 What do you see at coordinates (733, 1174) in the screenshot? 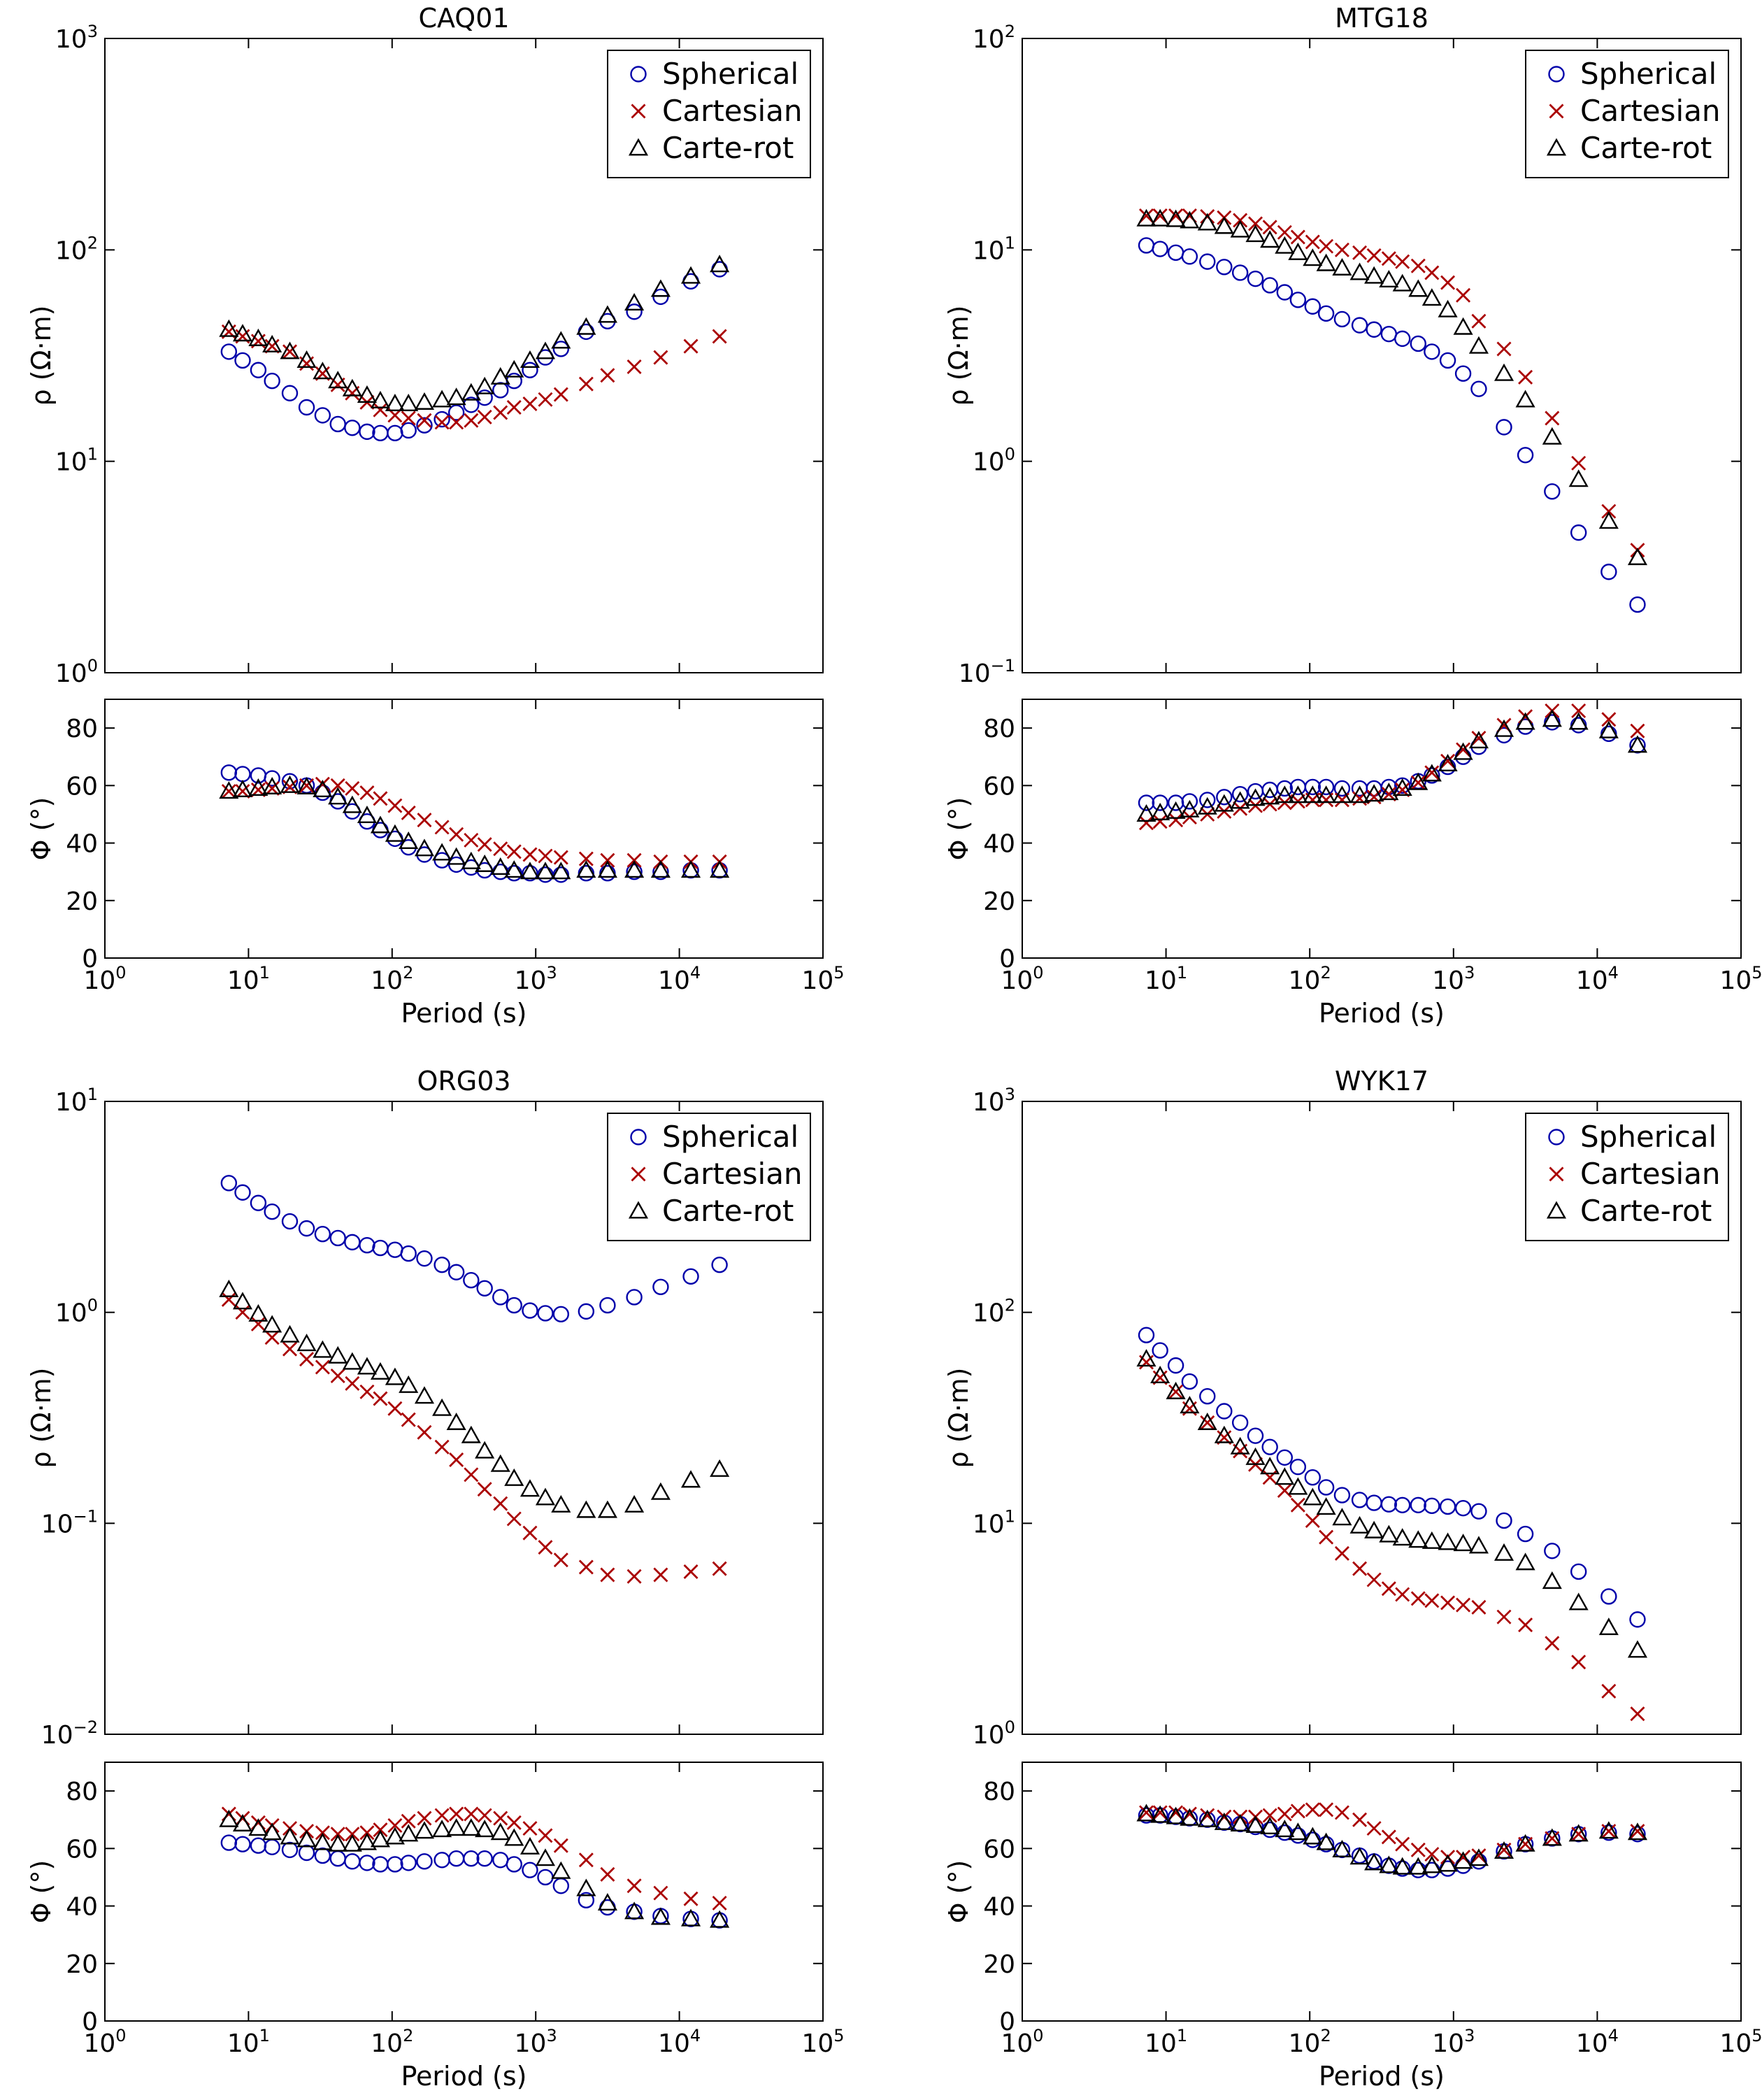
I see `legend-label: Cartesian` at bounding box center [733, 1174].